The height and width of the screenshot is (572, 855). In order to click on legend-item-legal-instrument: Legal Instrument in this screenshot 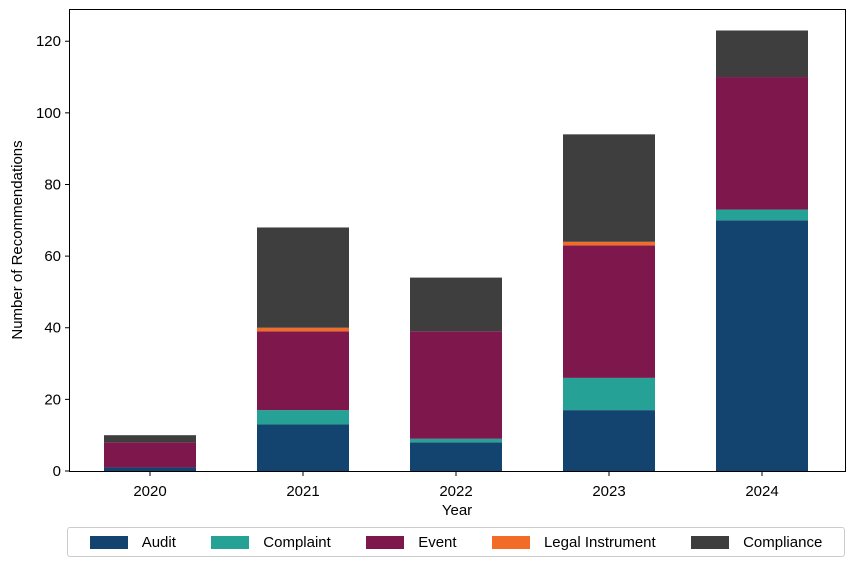, I will do `click(573, 542)`.